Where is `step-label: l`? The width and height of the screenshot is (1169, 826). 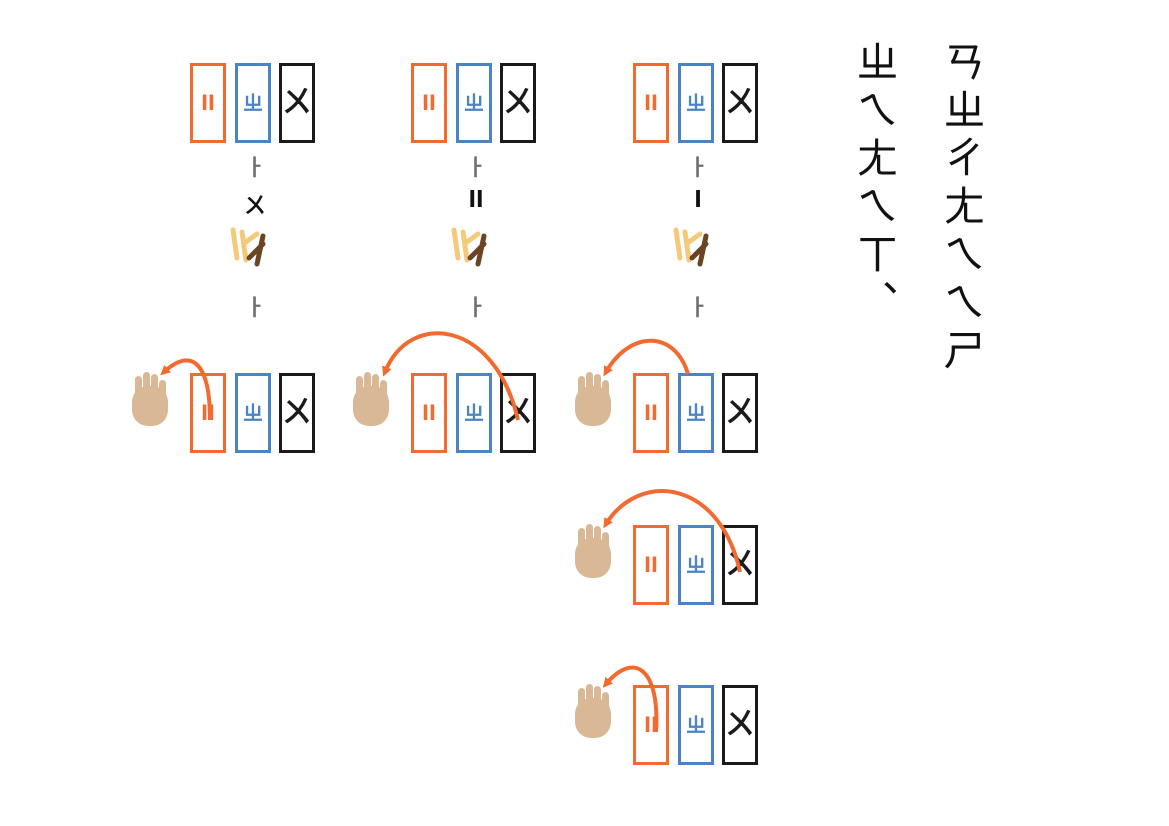 step-label: l is located at coordinates (698, 200).